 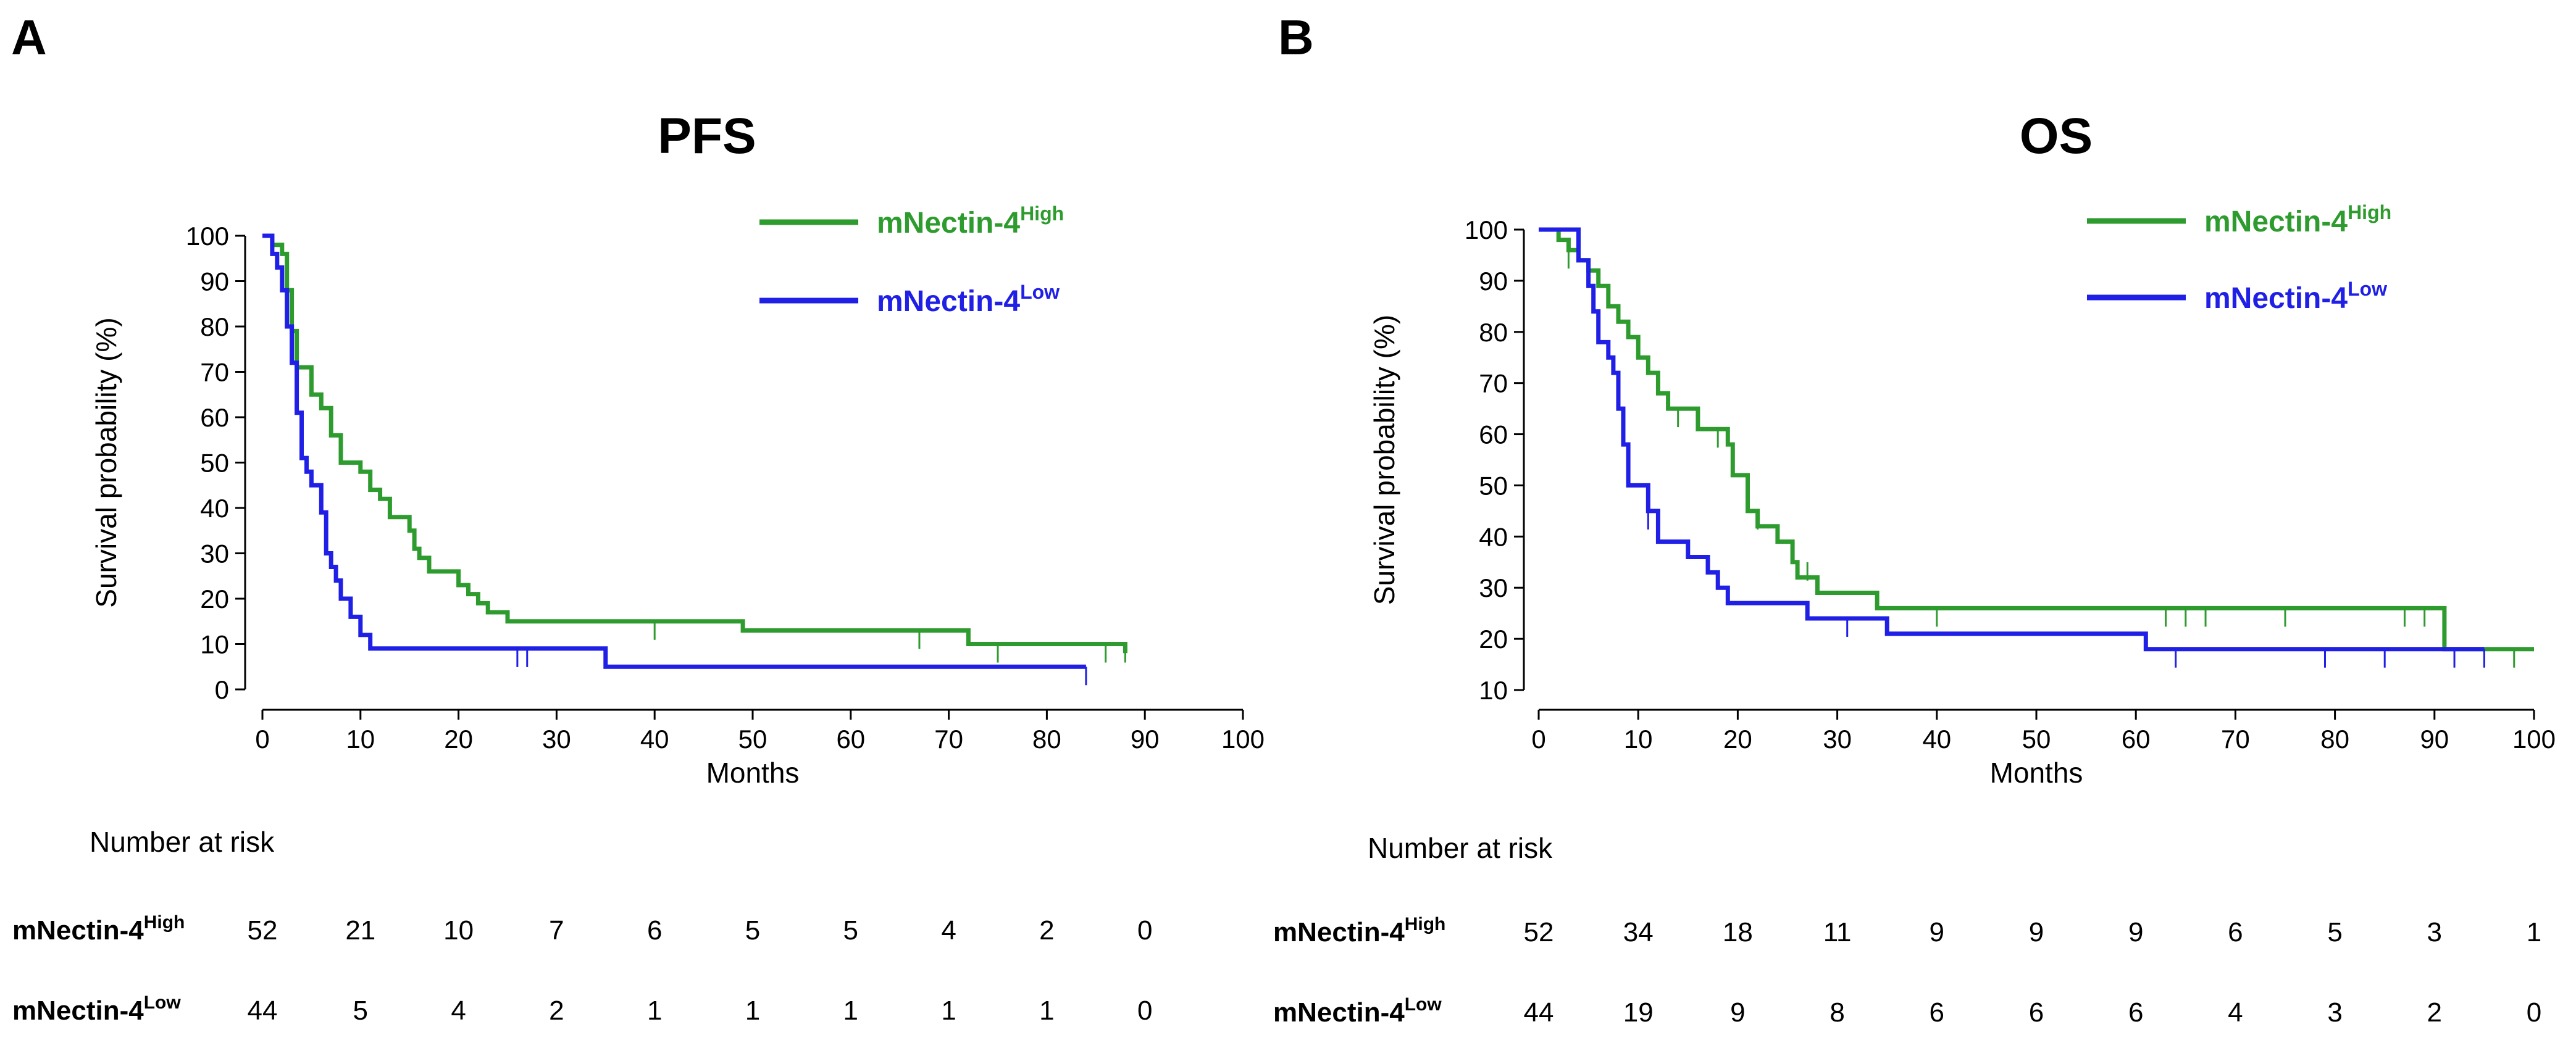 I want to click on panel-letter-a: A, so click(x=29, y=37).